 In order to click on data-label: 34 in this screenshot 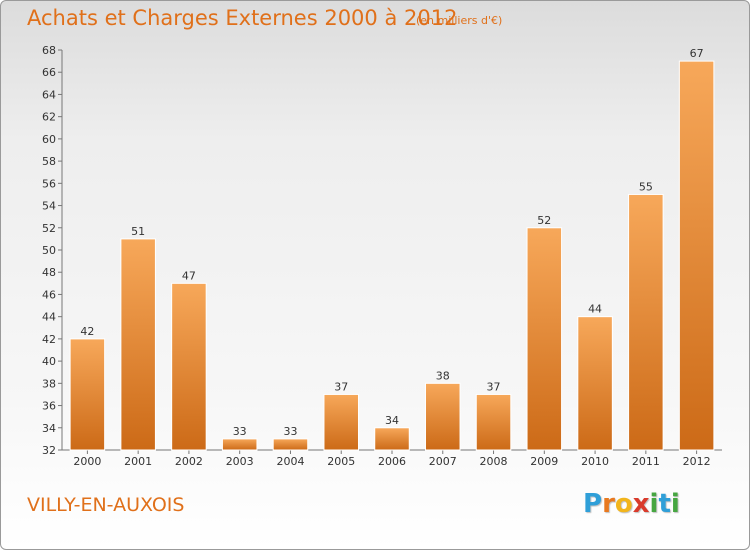, I will do `click(392, 420)`.